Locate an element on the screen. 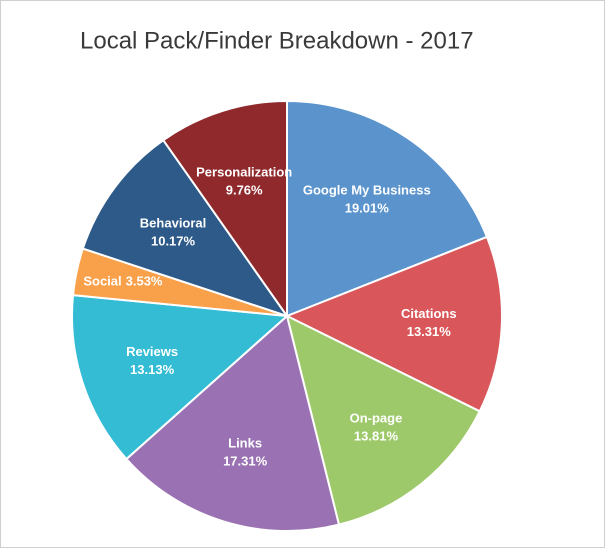  slice-label: Links 17.31% is located at coordinates (245, 452).